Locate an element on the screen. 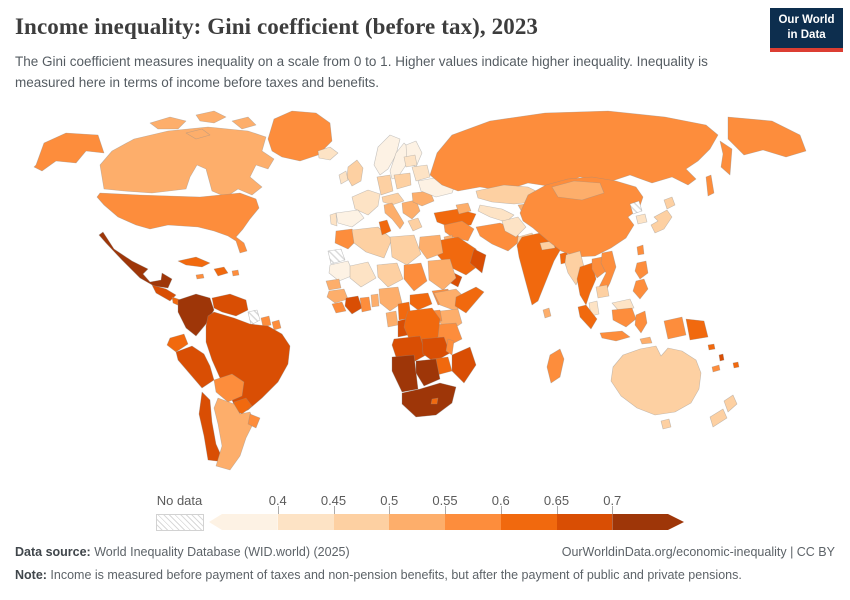 Image resolution: width=850 pixels, height=600 pixels. region-hispaniola is located at coordinates (221, 271).